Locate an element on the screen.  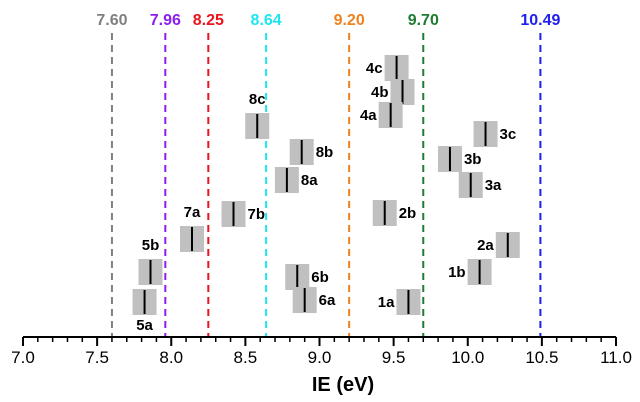
point-5a: 5a is located at coordinates (144, 311).